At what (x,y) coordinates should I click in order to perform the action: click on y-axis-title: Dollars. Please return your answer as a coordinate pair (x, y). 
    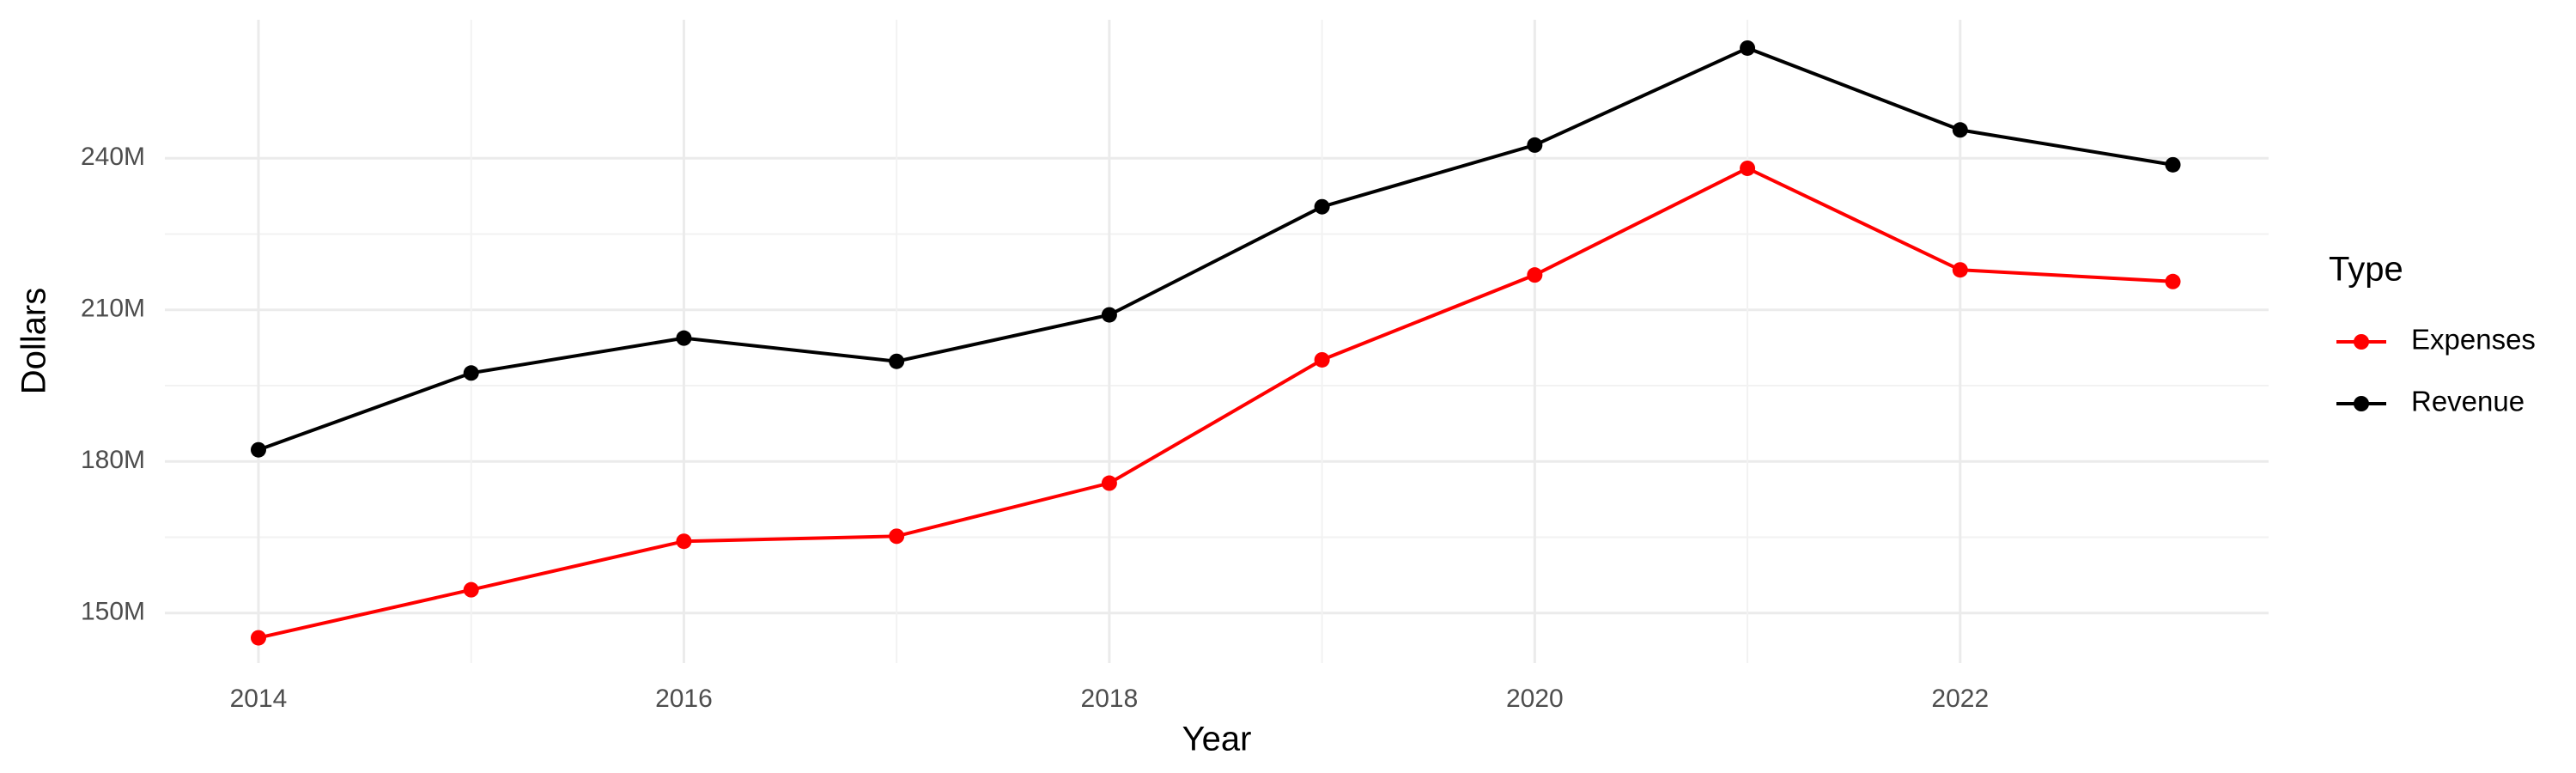
    Looking at the image, I should click on (34, 341).